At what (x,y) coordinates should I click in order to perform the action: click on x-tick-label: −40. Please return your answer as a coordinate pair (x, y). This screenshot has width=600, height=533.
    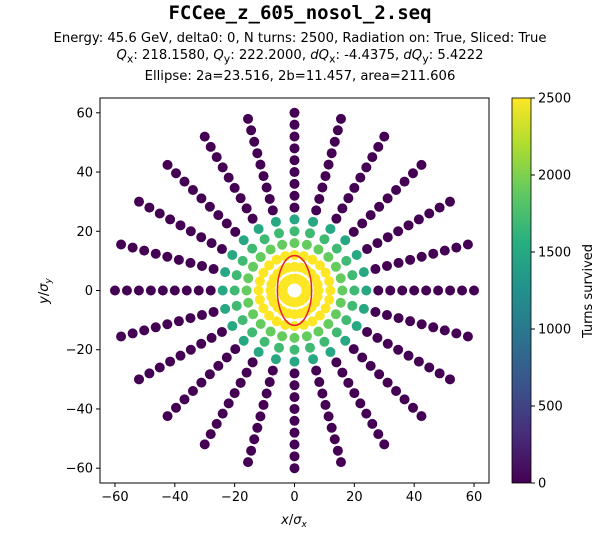
    Looking at the image, I should click on (174, 497).